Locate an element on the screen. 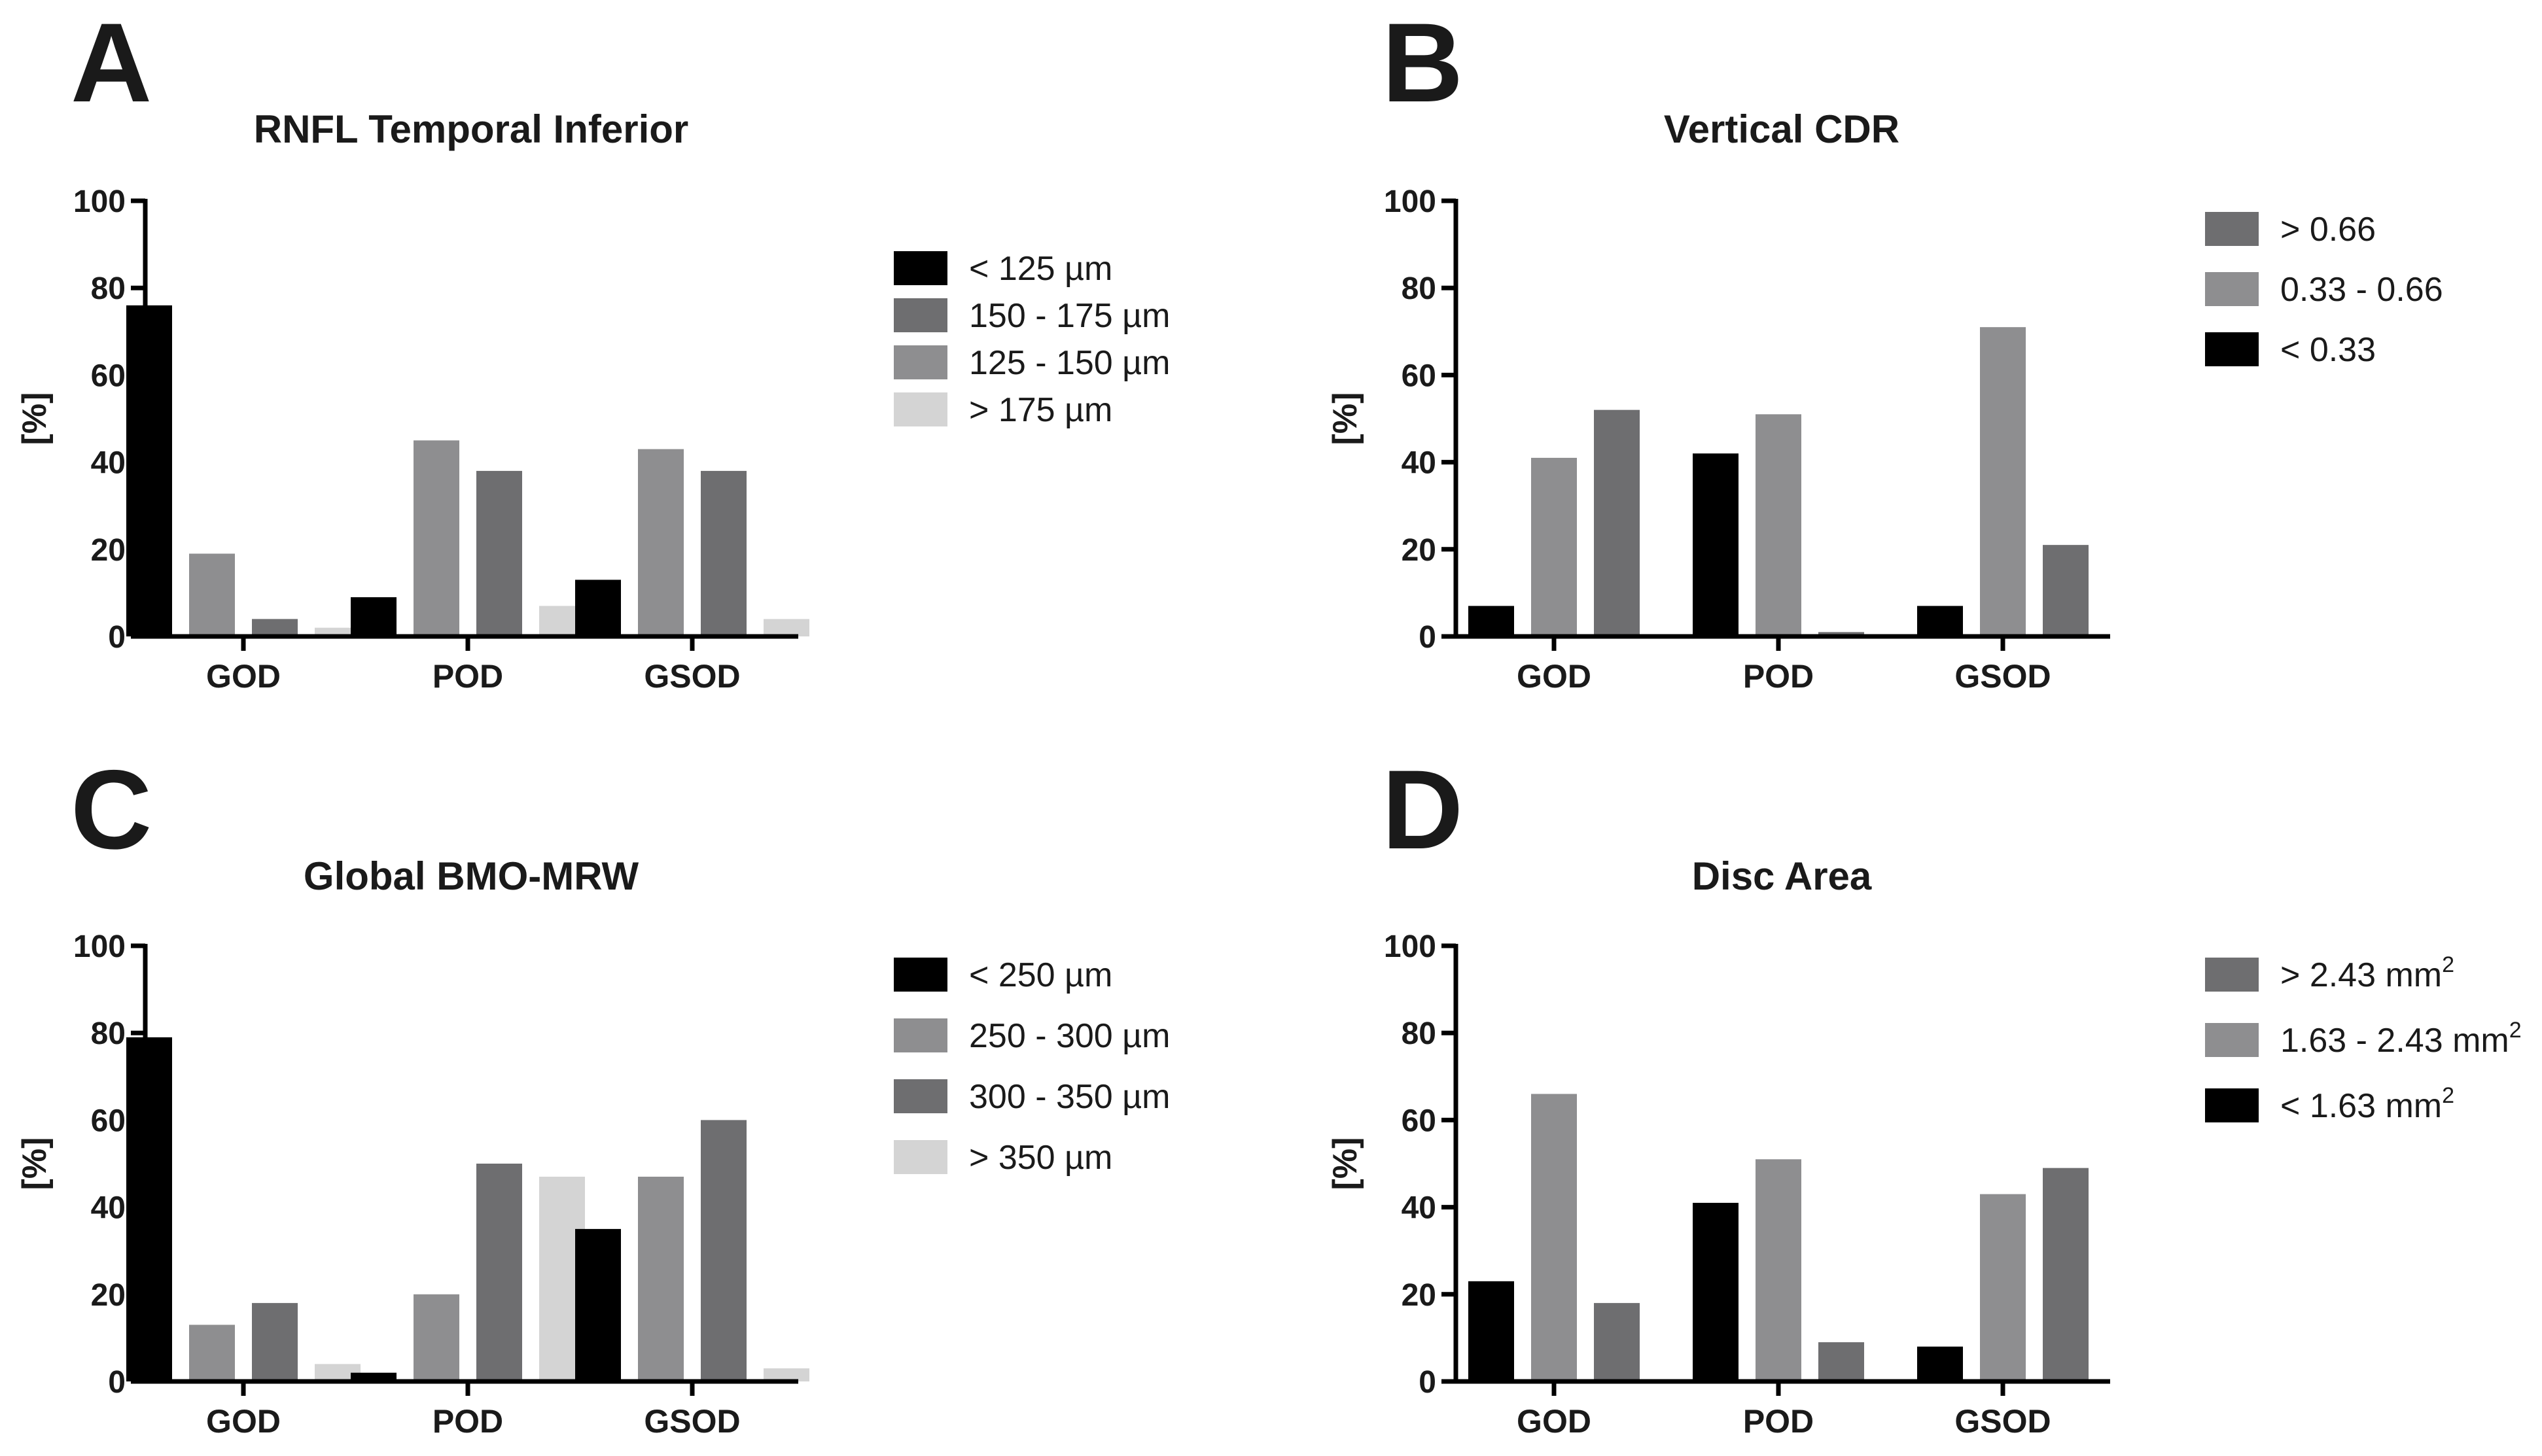 The width and height of the screenshot is (2542, 1456). legend-label: 150 - 175 µm is located at coordinates (1069, 316).